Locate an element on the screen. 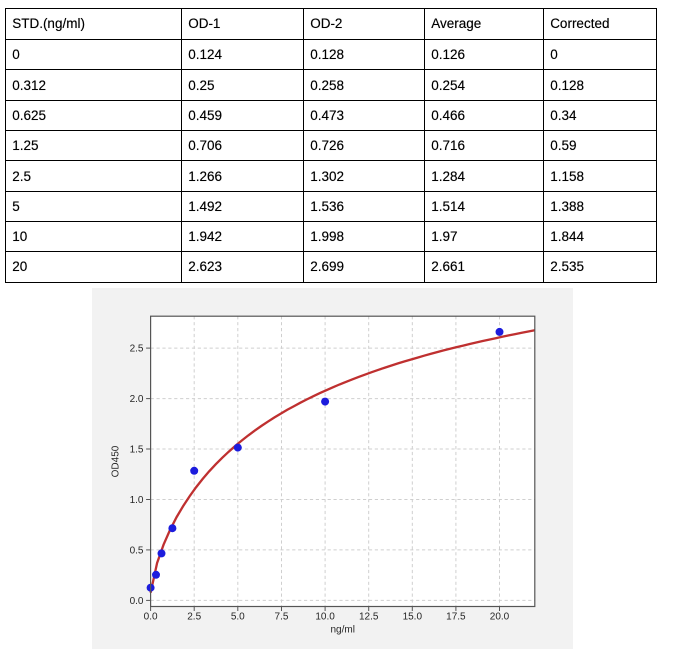  svg-text: 10.0 is located at coordinates (325, 617).